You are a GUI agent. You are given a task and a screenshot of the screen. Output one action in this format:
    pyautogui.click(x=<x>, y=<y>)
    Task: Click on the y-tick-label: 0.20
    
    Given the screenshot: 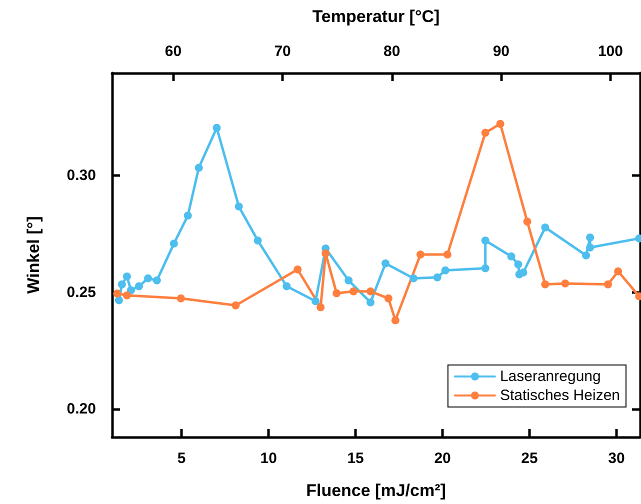 What is the action you would take?
    pyautogui.click(x=81, y=409)
    